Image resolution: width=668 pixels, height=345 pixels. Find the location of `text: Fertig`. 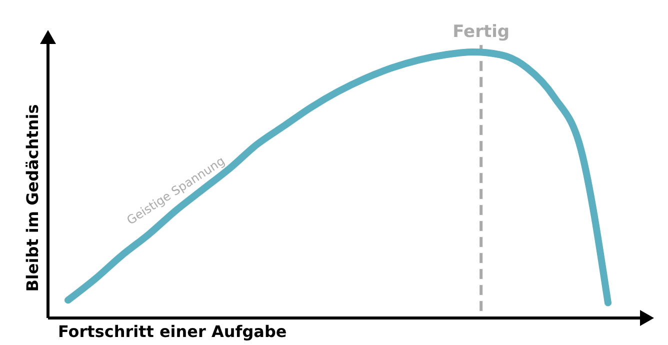

text: Fertig is located at coordinates (481, 32).